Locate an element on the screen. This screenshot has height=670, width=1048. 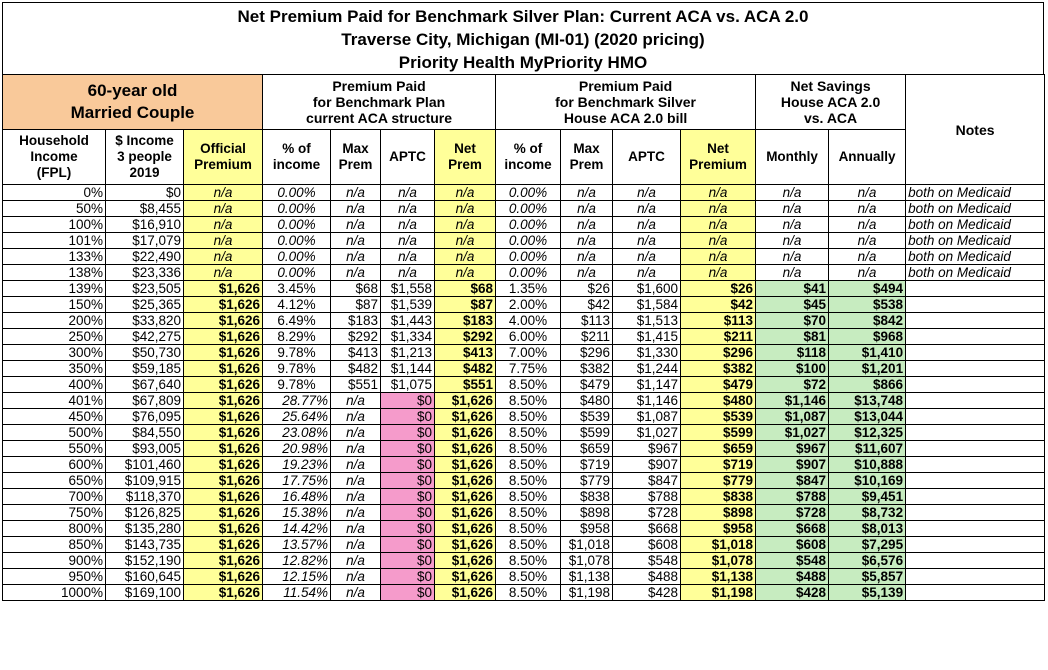
data-cell: $101,460 is located at coordinates (144, 464).